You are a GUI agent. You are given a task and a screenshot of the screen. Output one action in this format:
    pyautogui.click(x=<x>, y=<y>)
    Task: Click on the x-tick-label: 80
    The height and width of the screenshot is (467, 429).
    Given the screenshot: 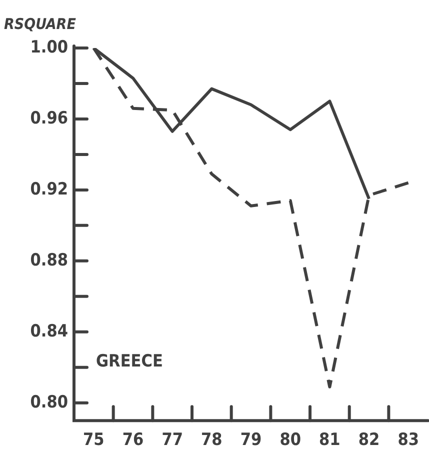 What is the action you would take?
    pyautogui.click(x=290, y=440)
    